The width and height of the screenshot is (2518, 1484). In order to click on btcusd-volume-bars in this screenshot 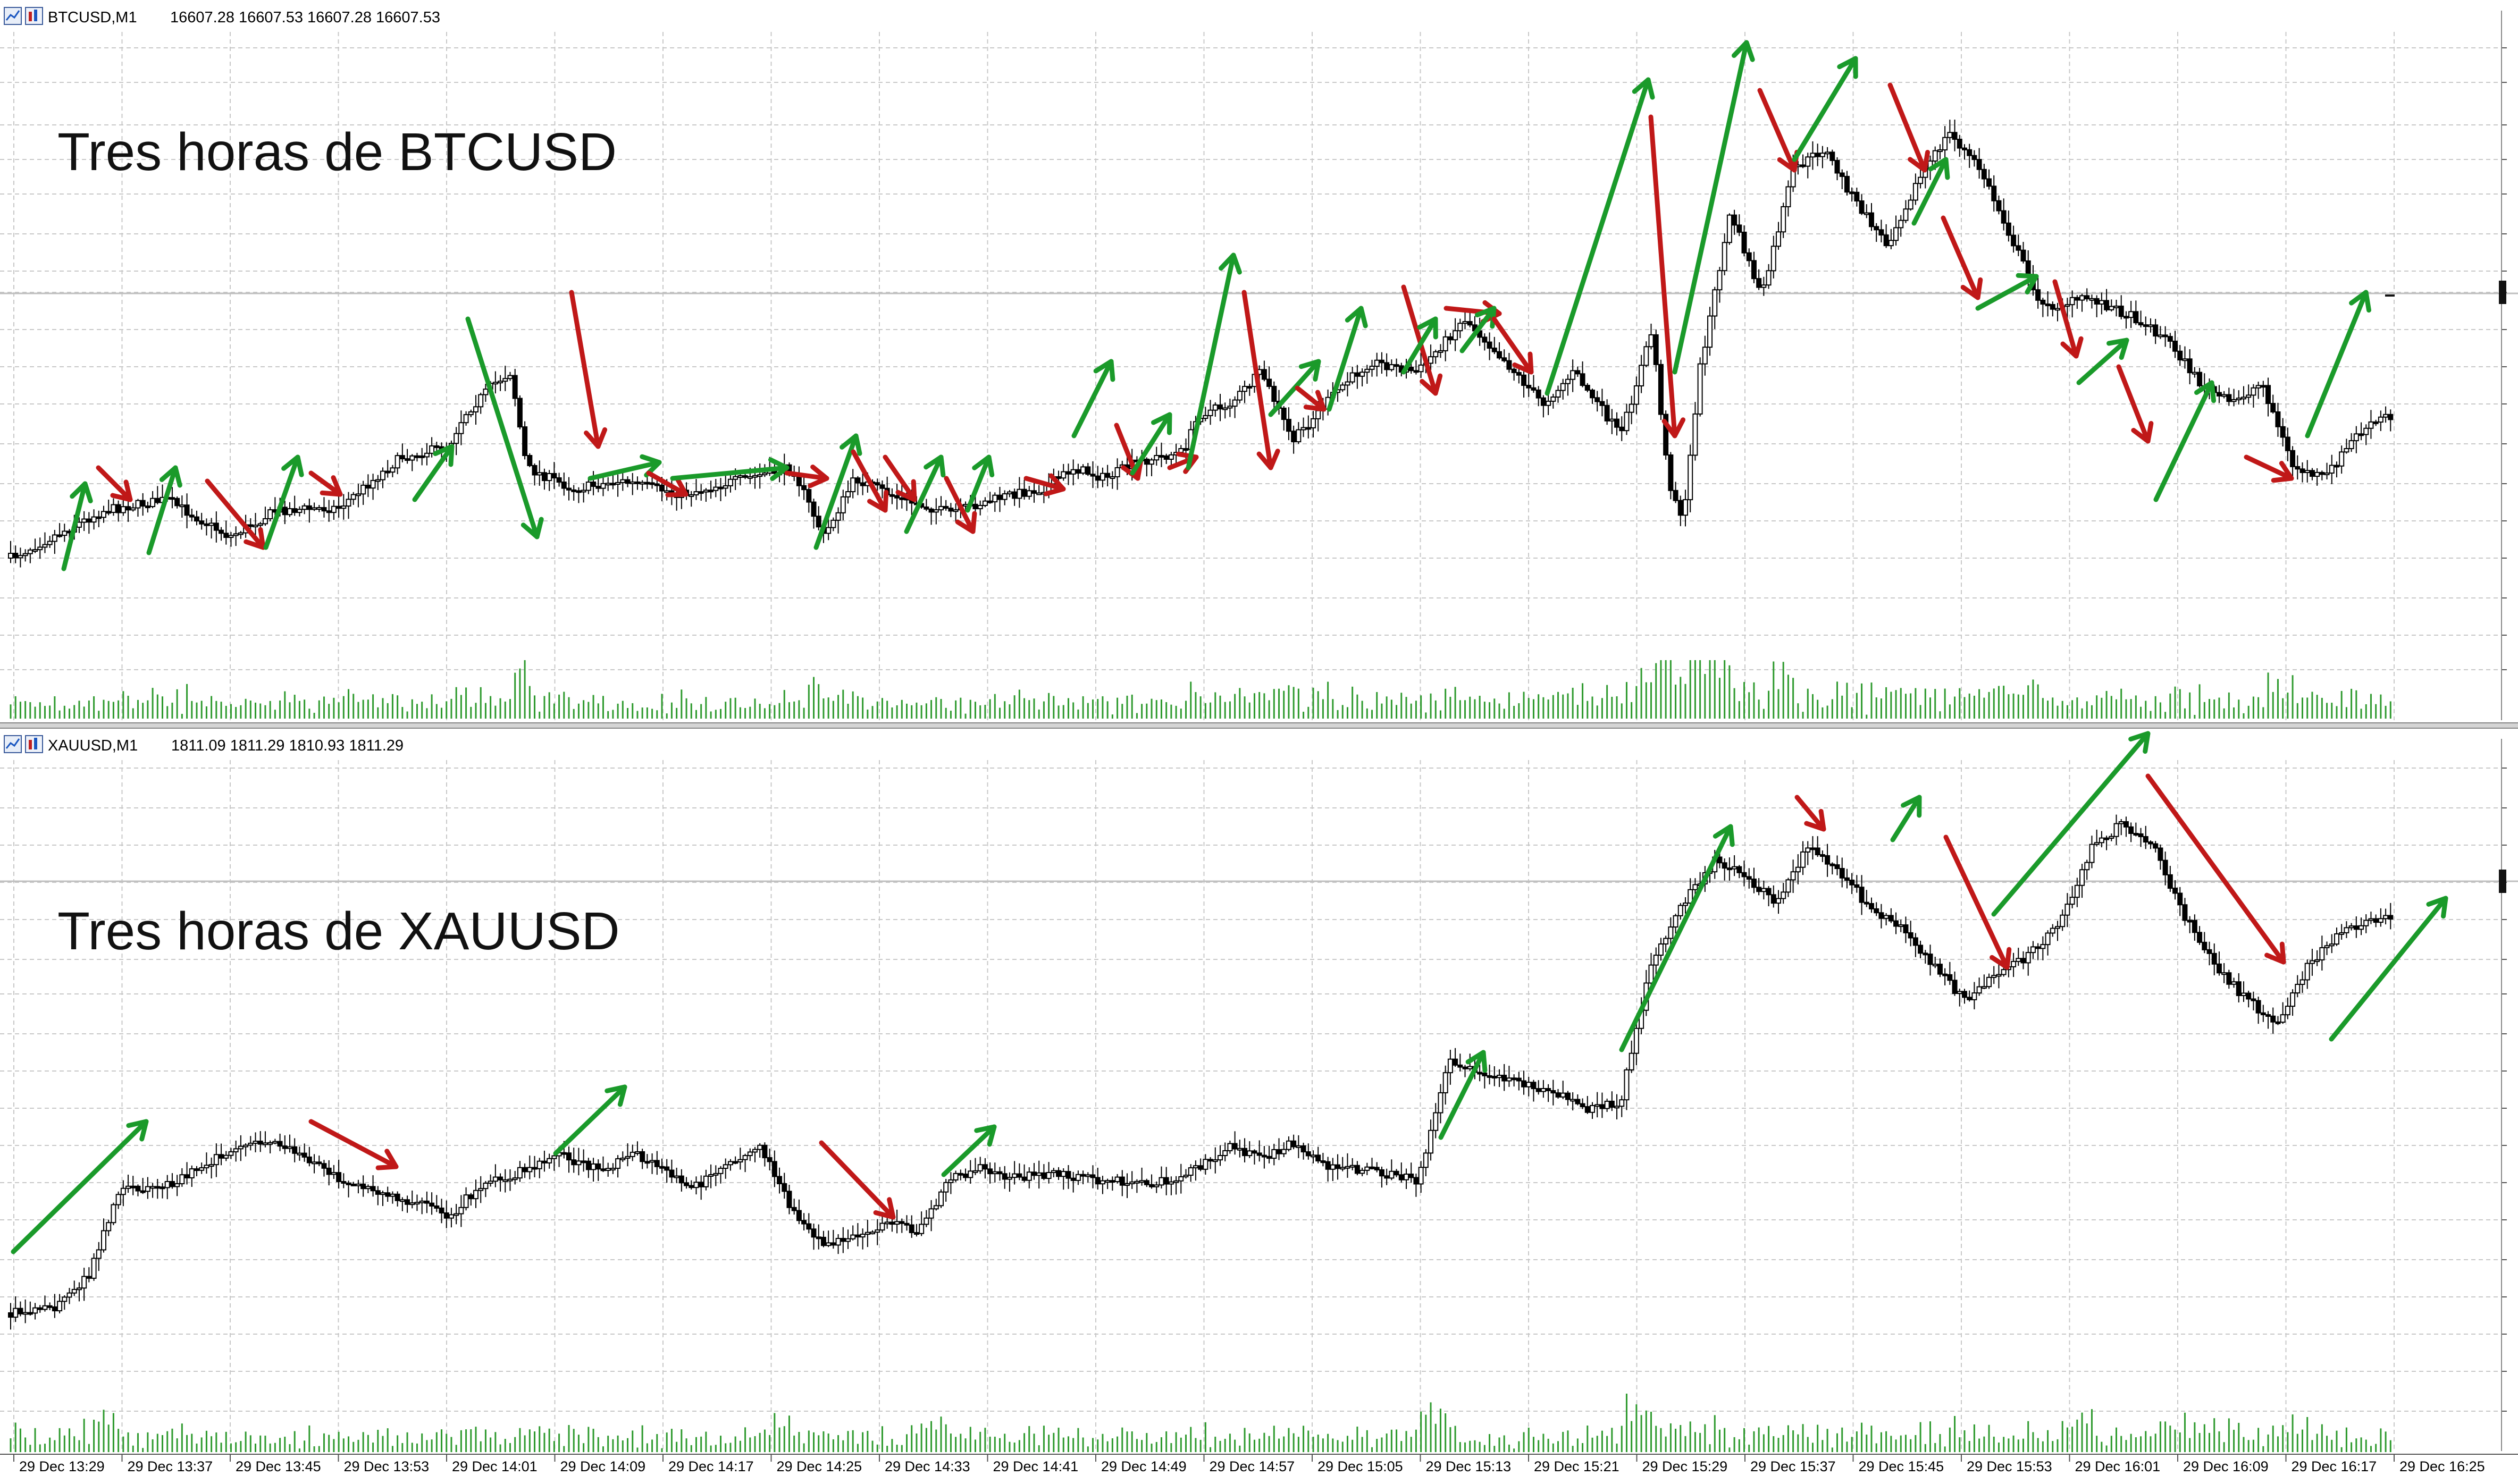, I will do `click(1200, 689)`.